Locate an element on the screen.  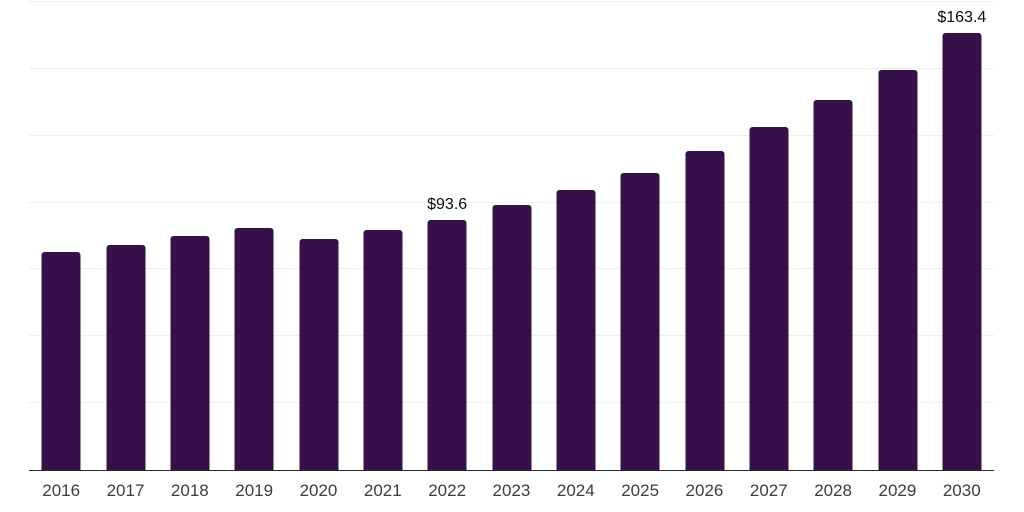
value-label-2030: $163.4 is located at coordinates (962, 18).